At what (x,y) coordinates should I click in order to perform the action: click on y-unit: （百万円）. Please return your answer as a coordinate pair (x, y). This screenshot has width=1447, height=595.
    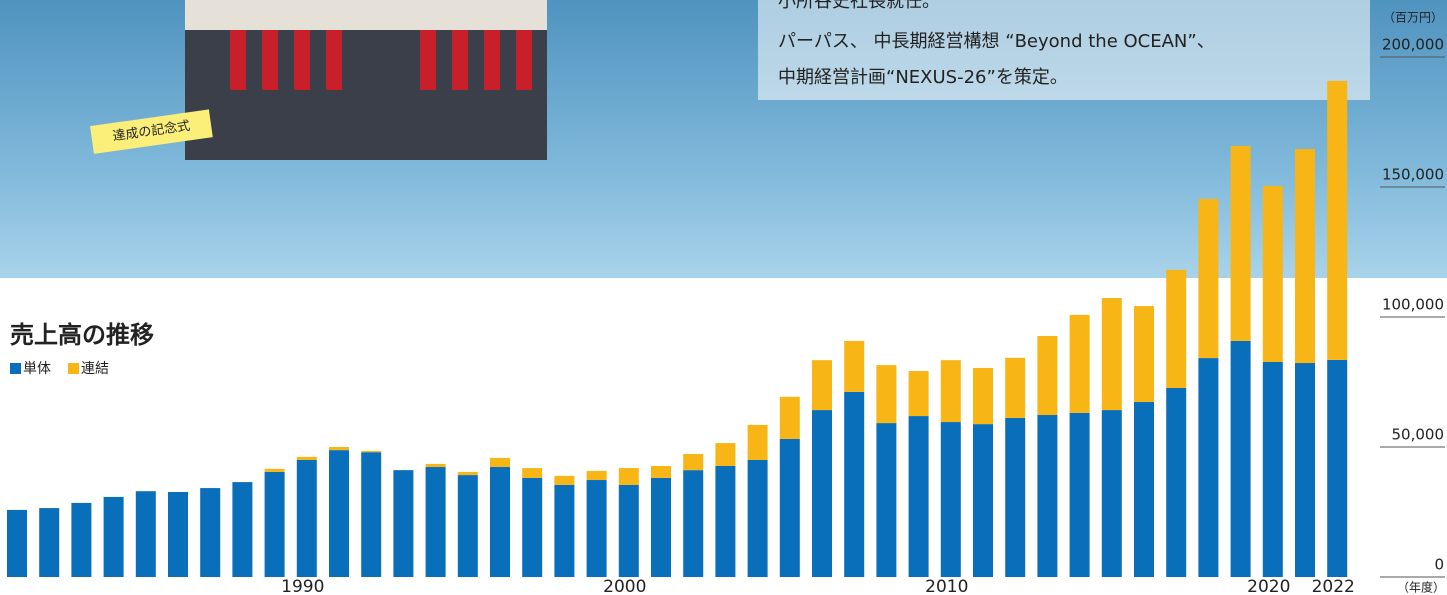
    Looking at the image, I should click on (1413, 18).